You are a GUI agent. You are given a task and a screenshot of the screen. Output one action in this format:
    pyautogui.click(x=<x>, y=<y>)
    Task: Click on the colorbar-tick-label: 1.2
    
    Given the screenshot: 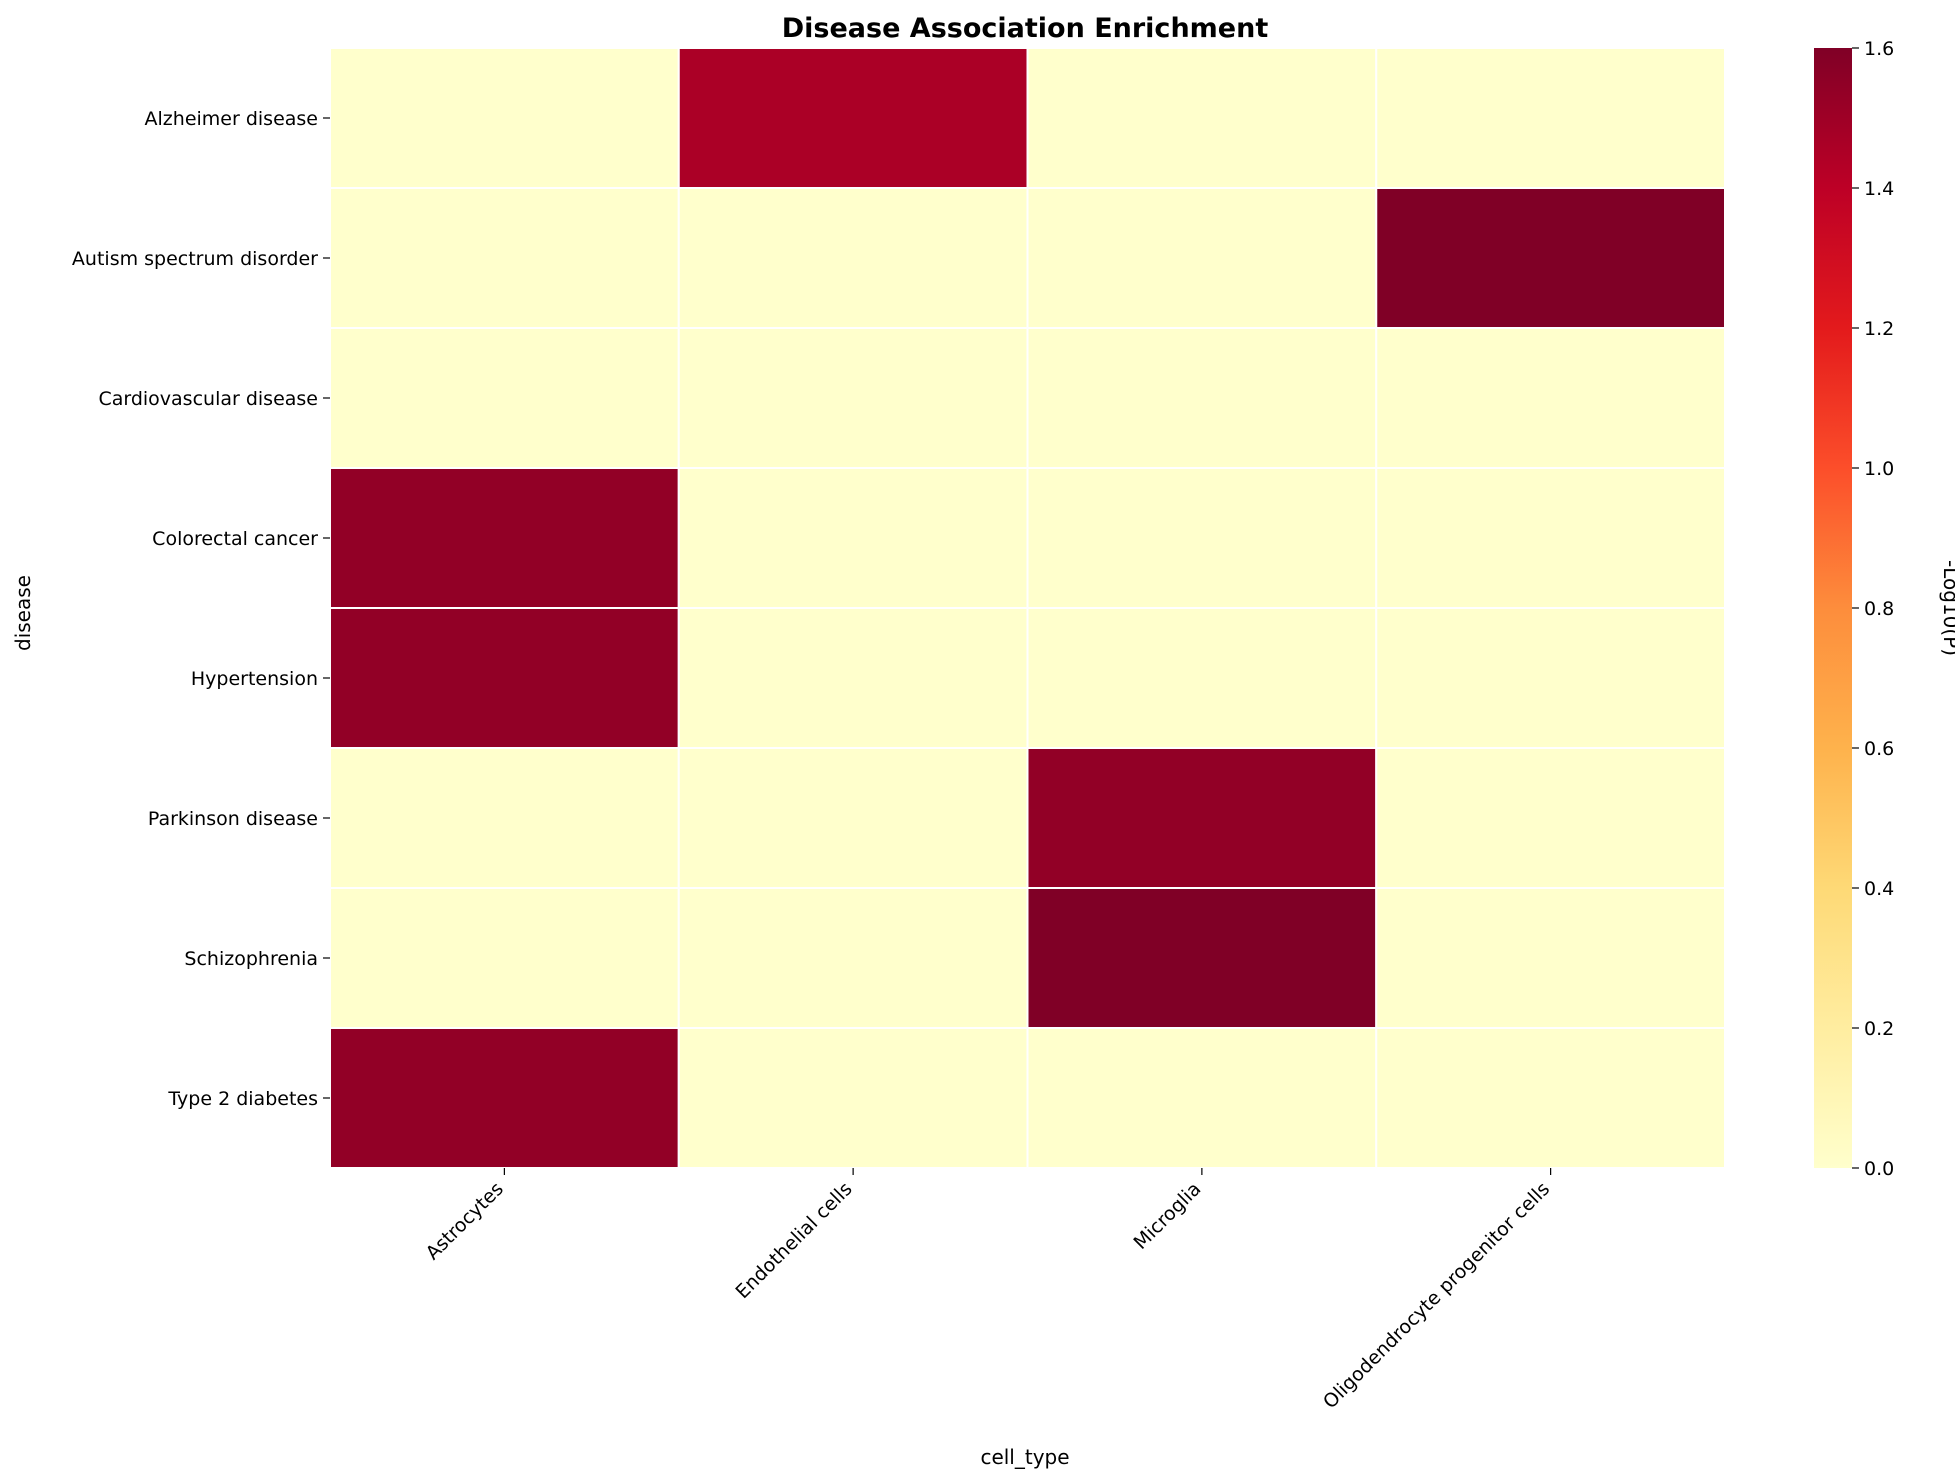 What is the action you would take?
    pyautogui.click(x=1879, y=329)
    